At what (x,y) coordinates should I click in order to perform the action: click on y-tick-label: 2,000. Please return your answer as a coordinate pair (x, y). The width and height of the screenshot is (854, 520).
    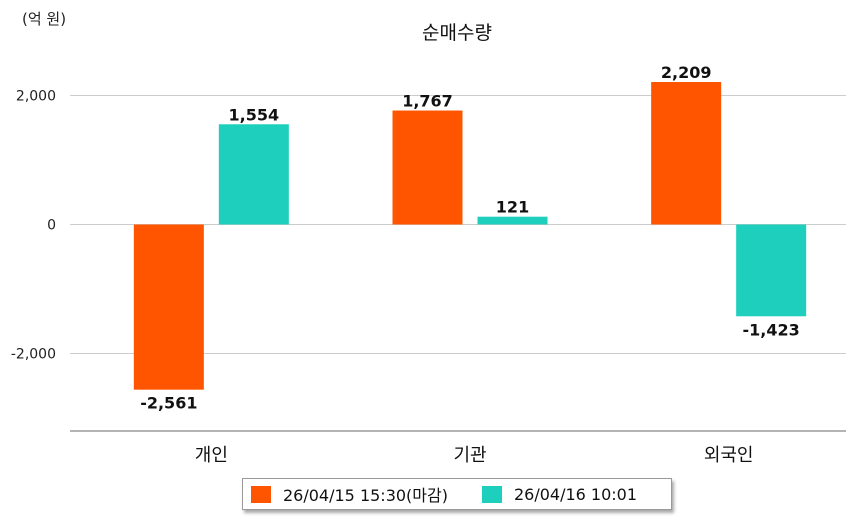
    Looking at the image, I should click on (36, 97).